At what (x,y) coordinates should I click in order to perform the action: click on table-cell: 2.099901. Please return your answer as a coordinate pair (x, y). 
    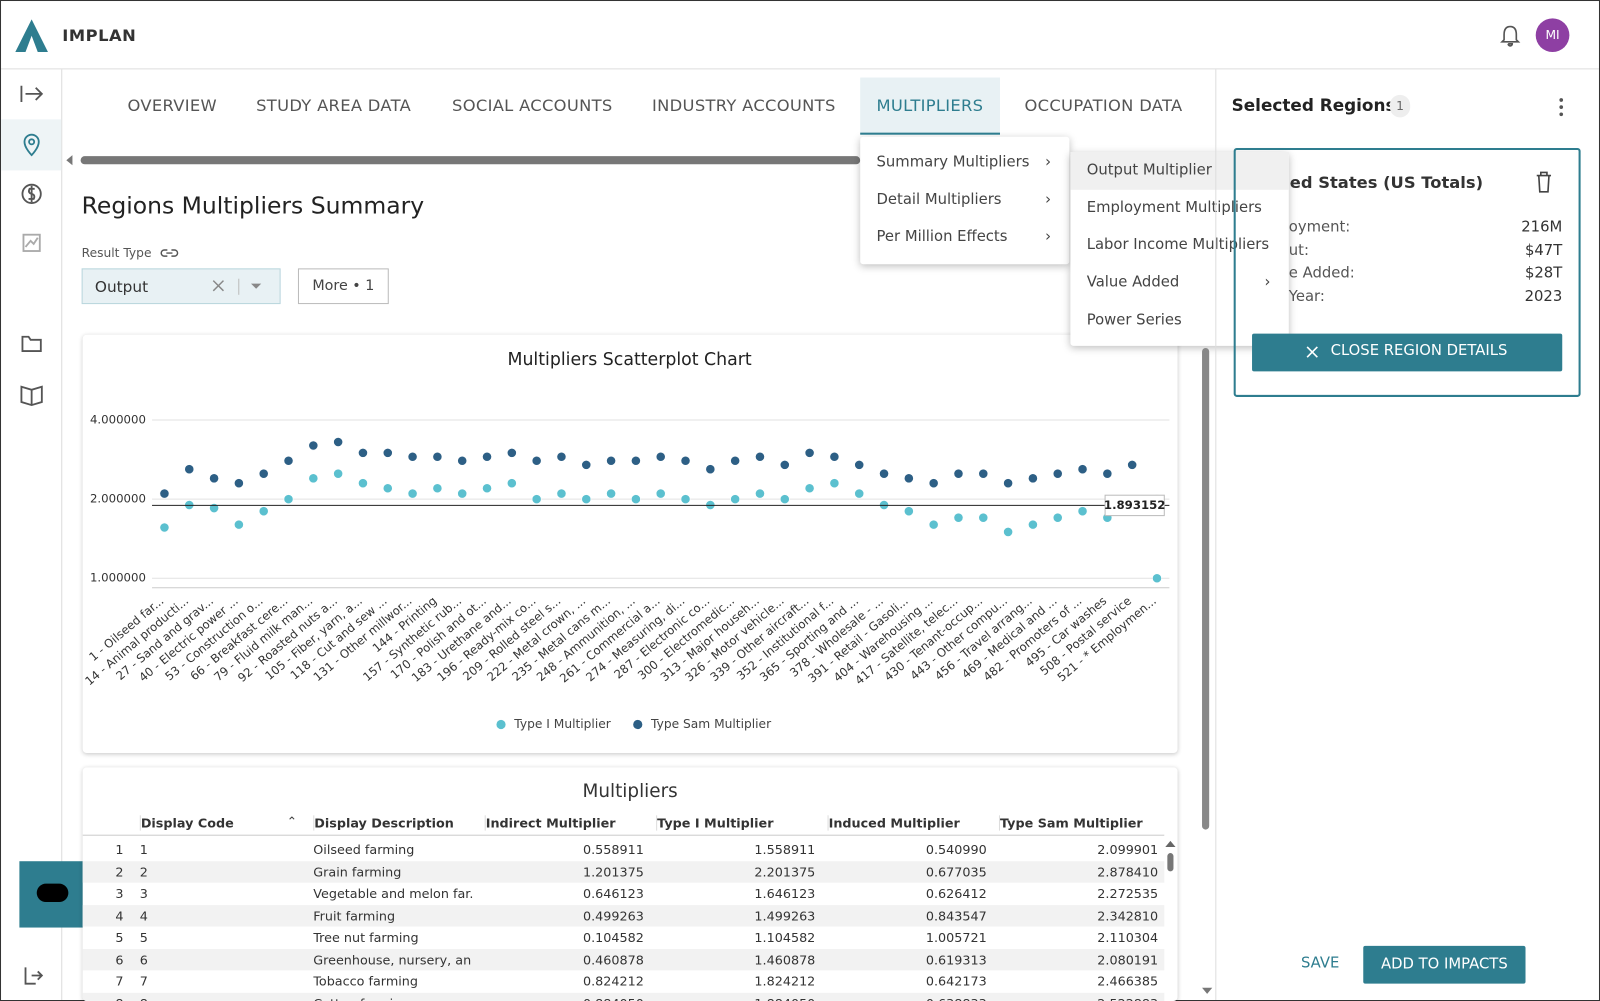
    Looking at the image, I should click on (1128, 849).